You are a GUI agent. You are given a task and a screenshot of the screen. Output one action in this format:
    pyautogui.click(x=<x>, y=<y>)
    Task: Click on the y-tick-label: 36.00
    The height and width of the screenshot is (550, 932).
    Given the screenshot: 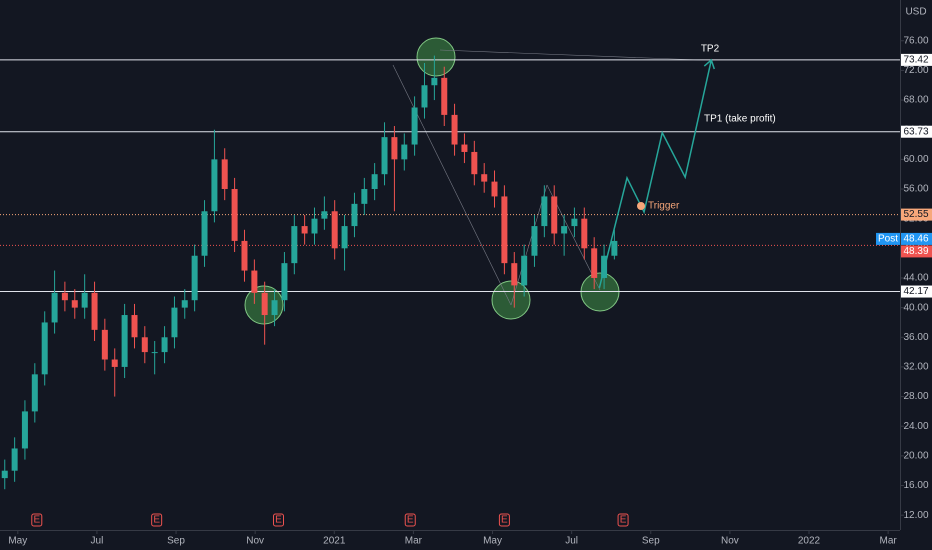 What is the action you would take?
    pyautogui.click(x=915, y=337)
    